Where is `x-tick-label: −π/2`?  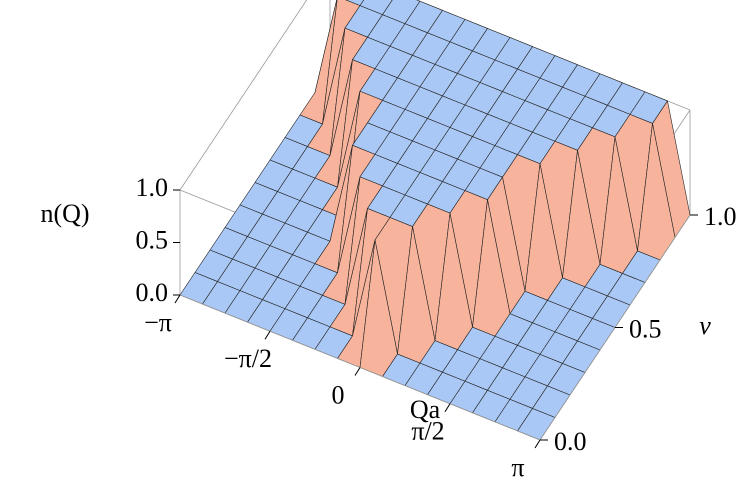 x-tick-label: −π/2 is located at coordinates (248, 358).